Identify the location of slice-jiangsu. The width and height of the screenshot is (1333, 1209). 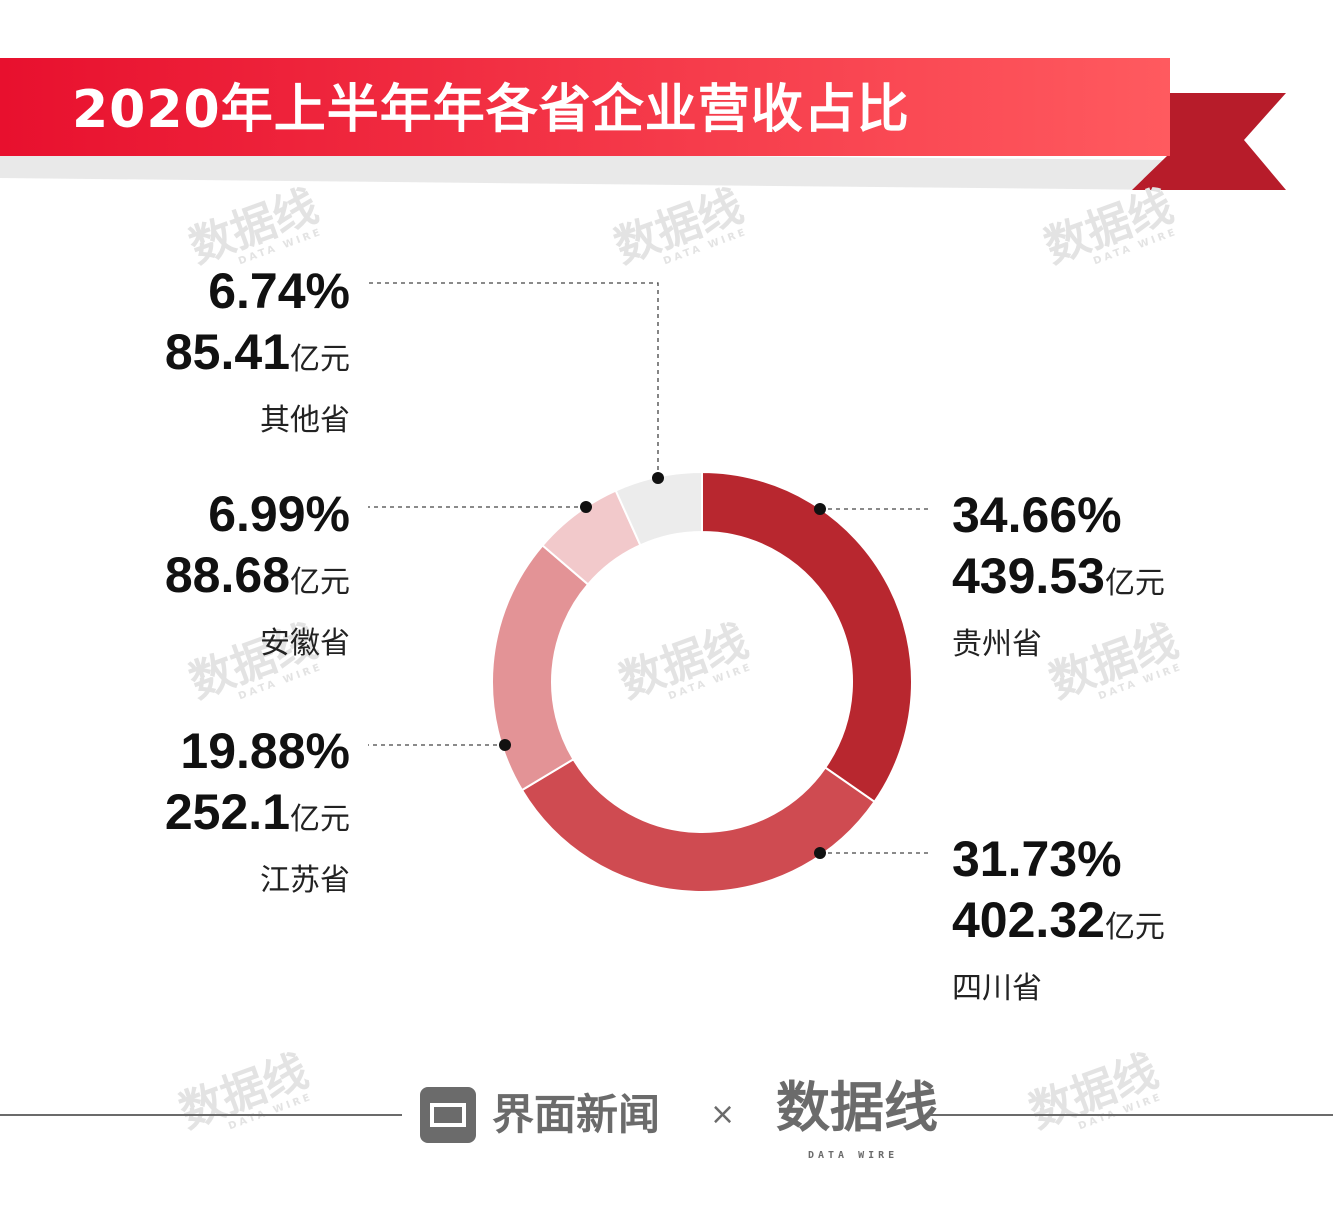
(540, 668).